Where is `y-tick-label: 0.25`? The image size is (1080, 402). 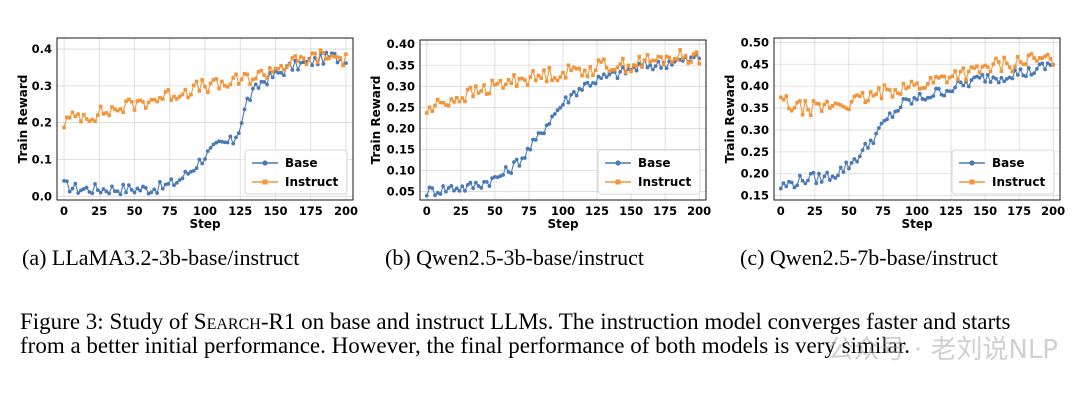
y-tick-label: 0.25 is located at coordinates (401, 107).